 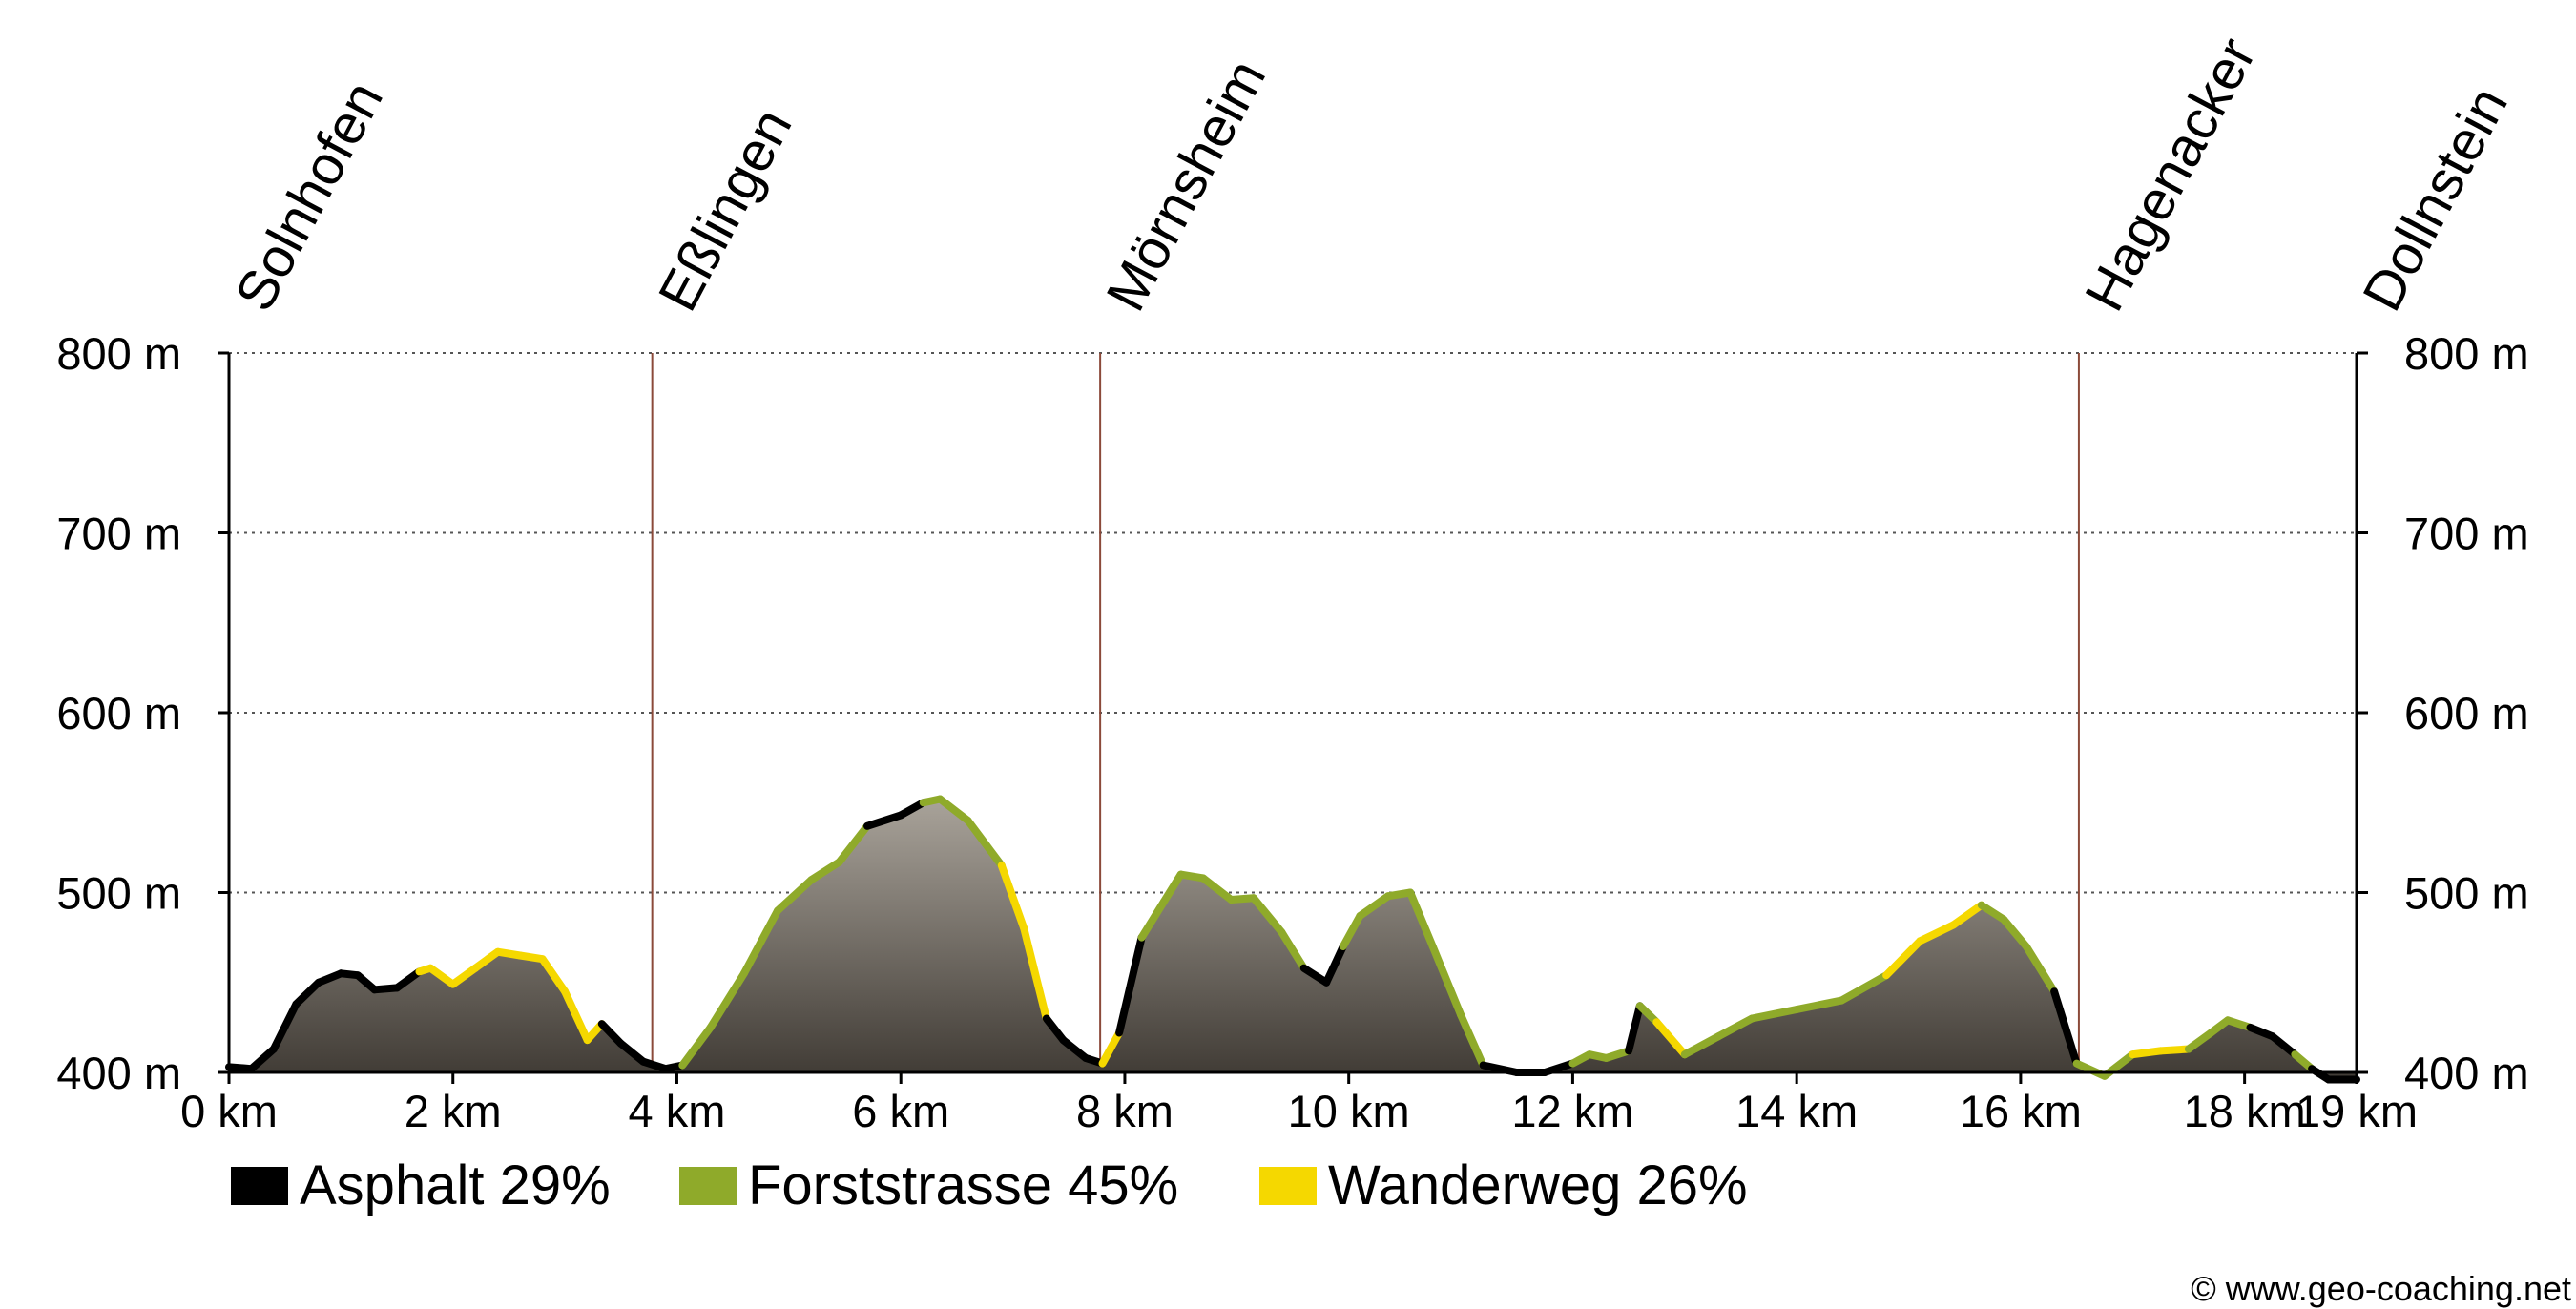 I want to click on x-tick-label-3: 6 km, so click(x=900, y=1111).